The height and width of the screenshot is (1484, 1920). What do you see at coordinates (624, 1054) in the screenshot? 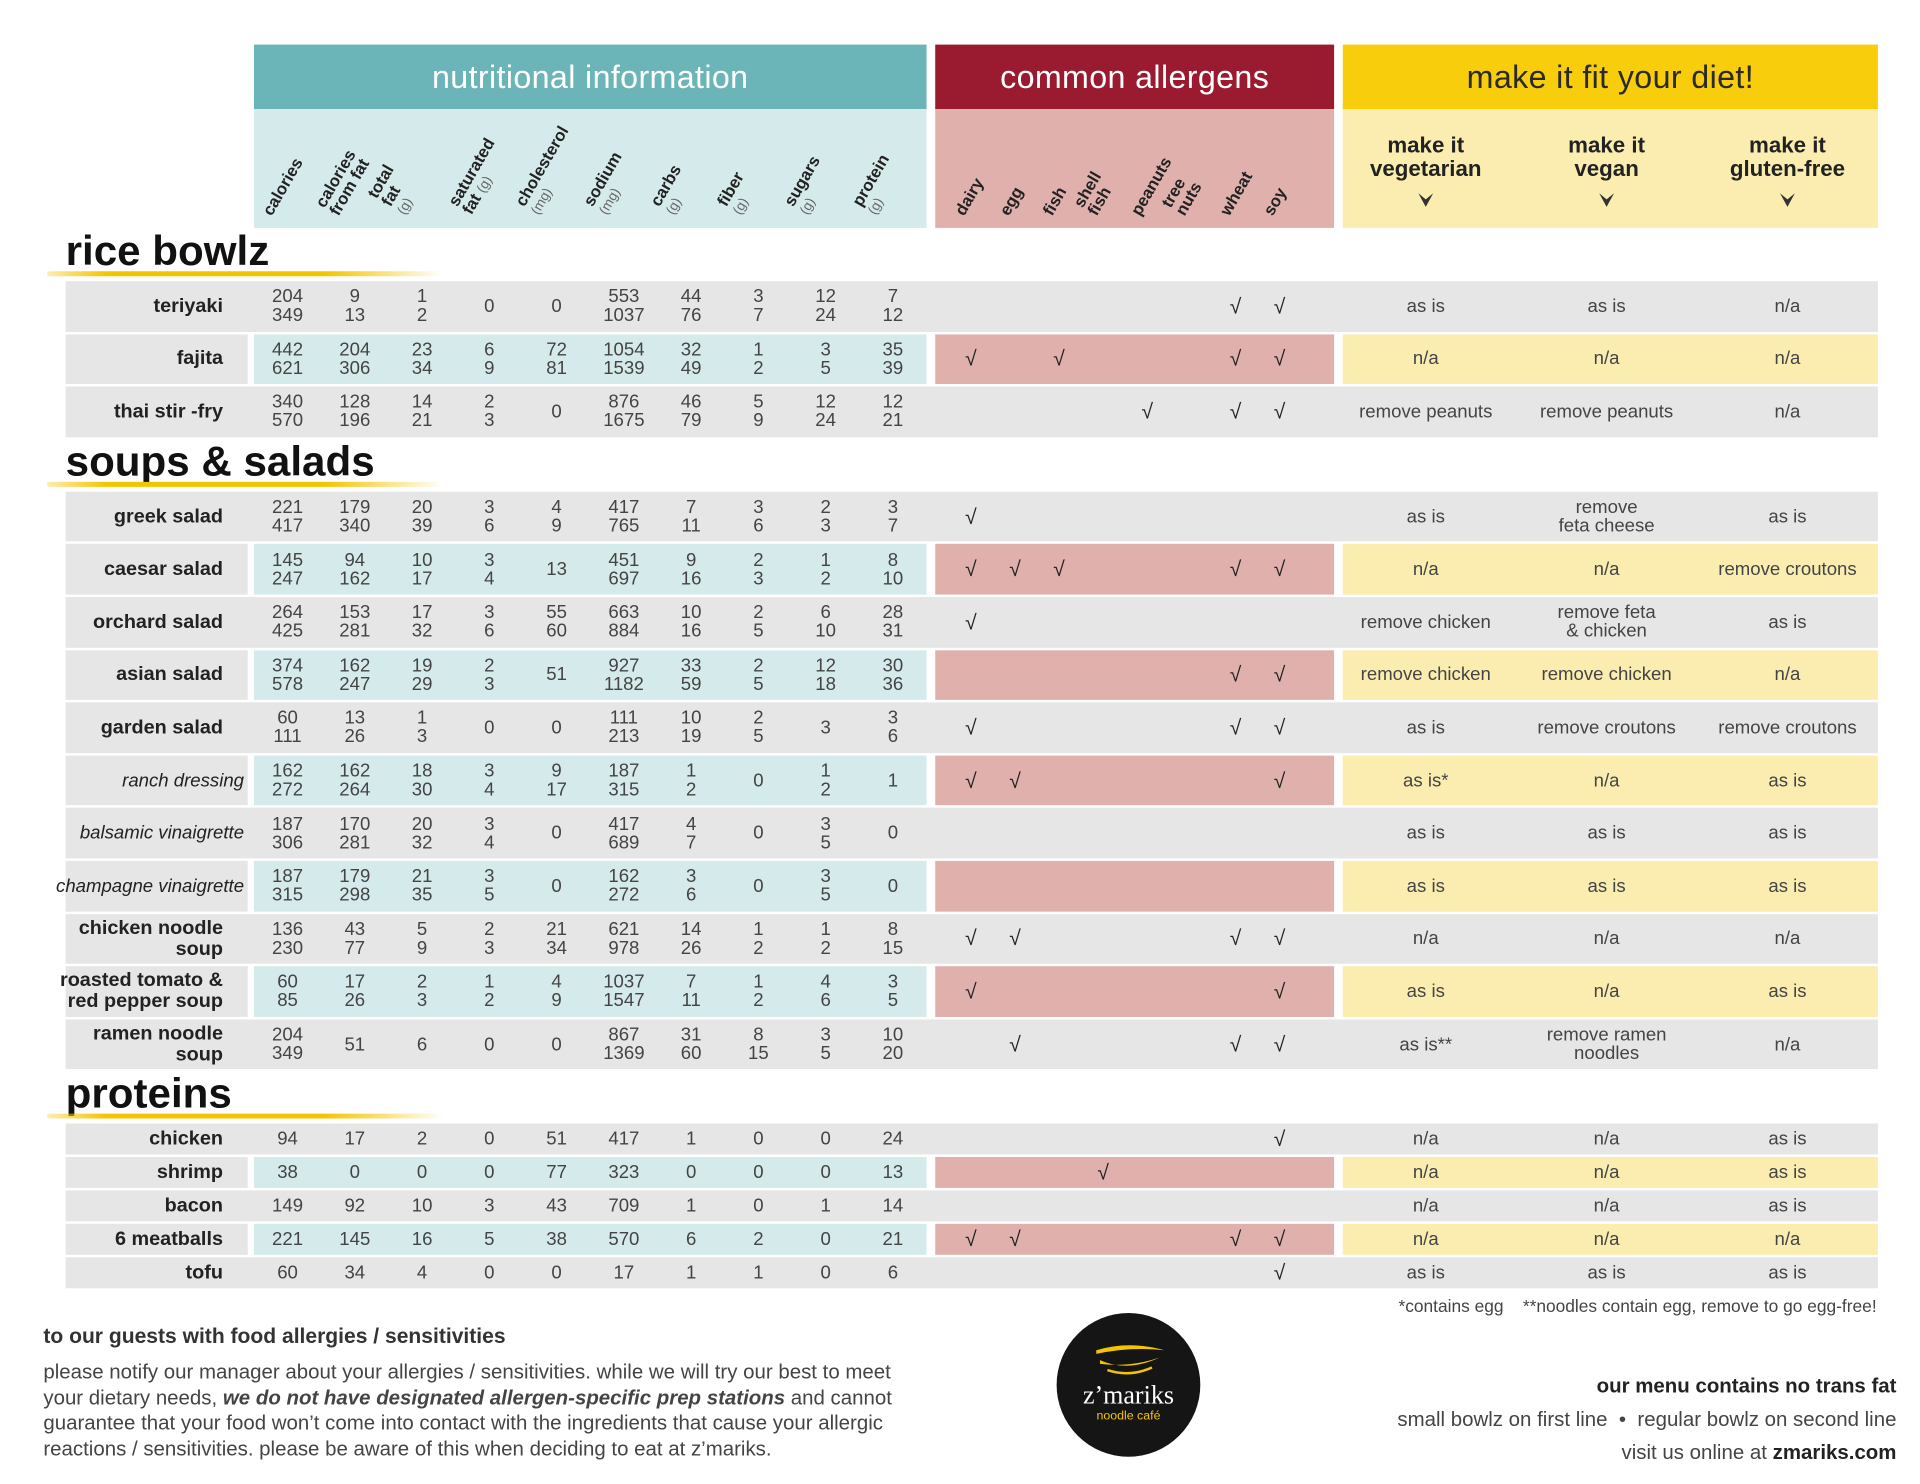
I see `nutrition-value: 1369` at bounding box center [624, 1054].